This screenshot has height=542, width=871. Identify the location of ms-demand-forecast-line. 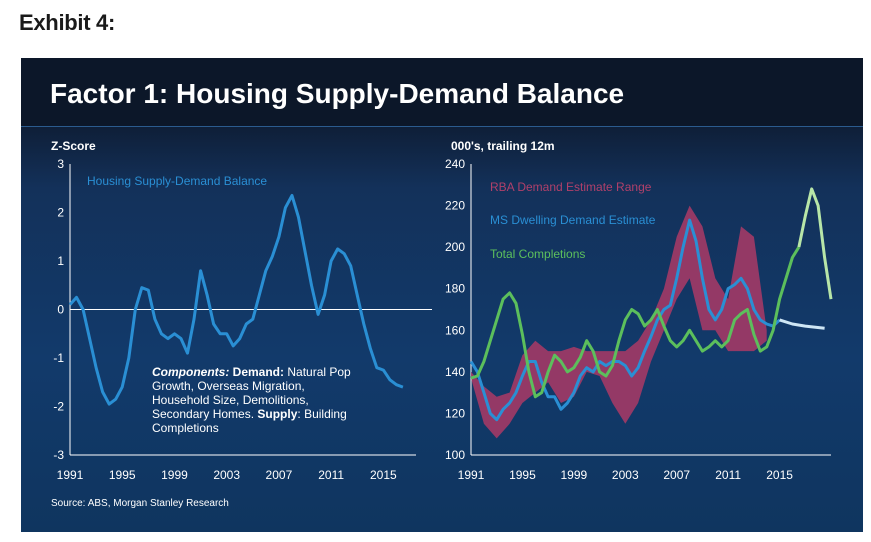
(802, 324).